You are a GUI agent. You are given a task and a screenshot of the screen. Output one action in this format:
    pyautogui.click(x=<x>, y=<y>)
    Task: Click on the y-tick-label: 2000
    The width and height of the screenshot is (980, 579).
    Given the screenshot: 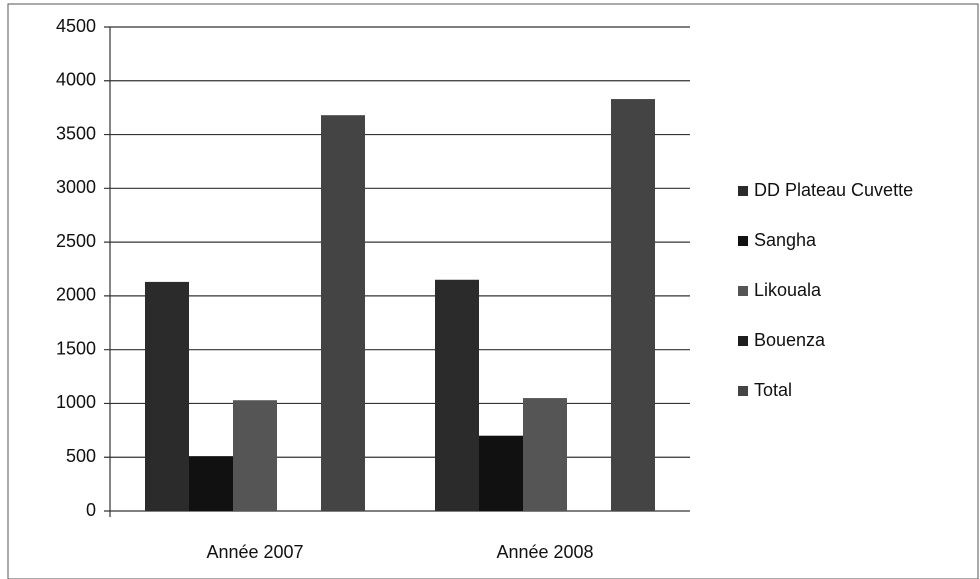 What is the action you would take?
    pyautogui.click(x=76, y=295)
    